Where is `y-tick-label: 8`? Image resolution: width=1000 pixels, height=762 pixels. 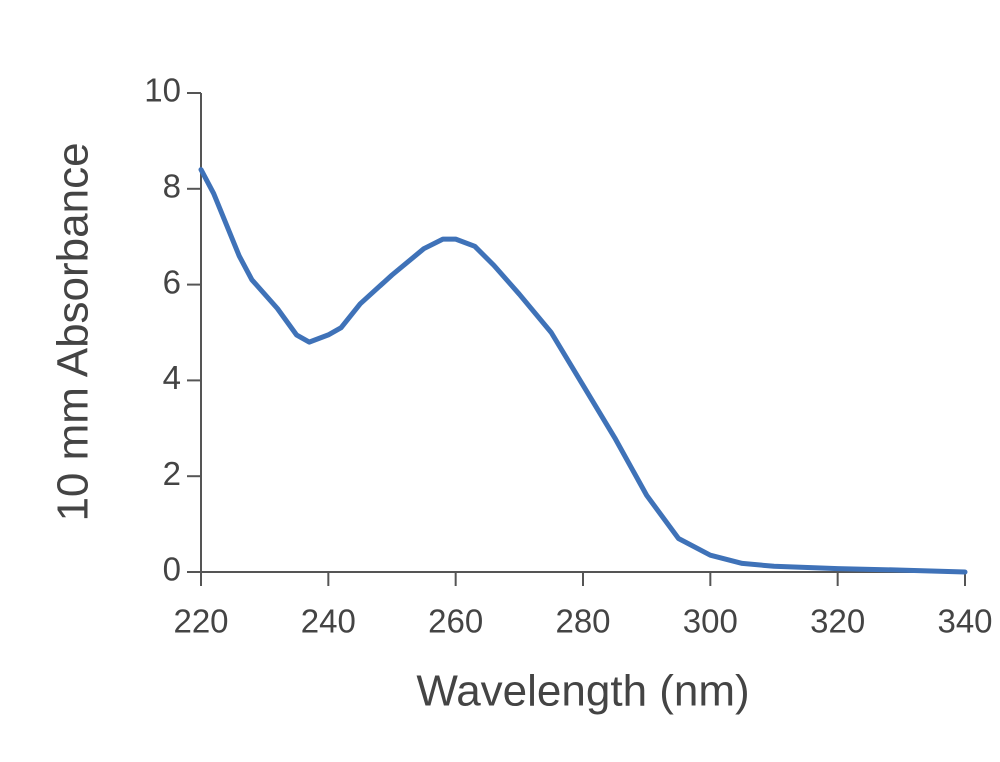 y-tick-label: 8 is located at coordinates (172, 186).